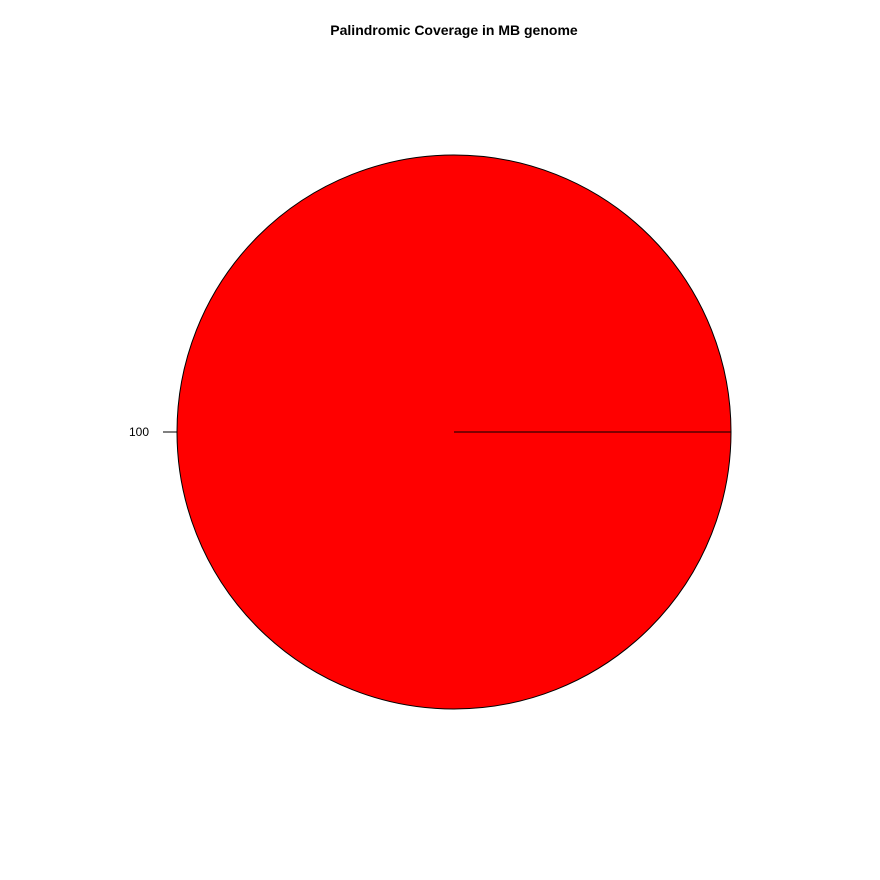  I want to click on chart-title: Palindromic Coverage in MB genome, so click(454, 30).